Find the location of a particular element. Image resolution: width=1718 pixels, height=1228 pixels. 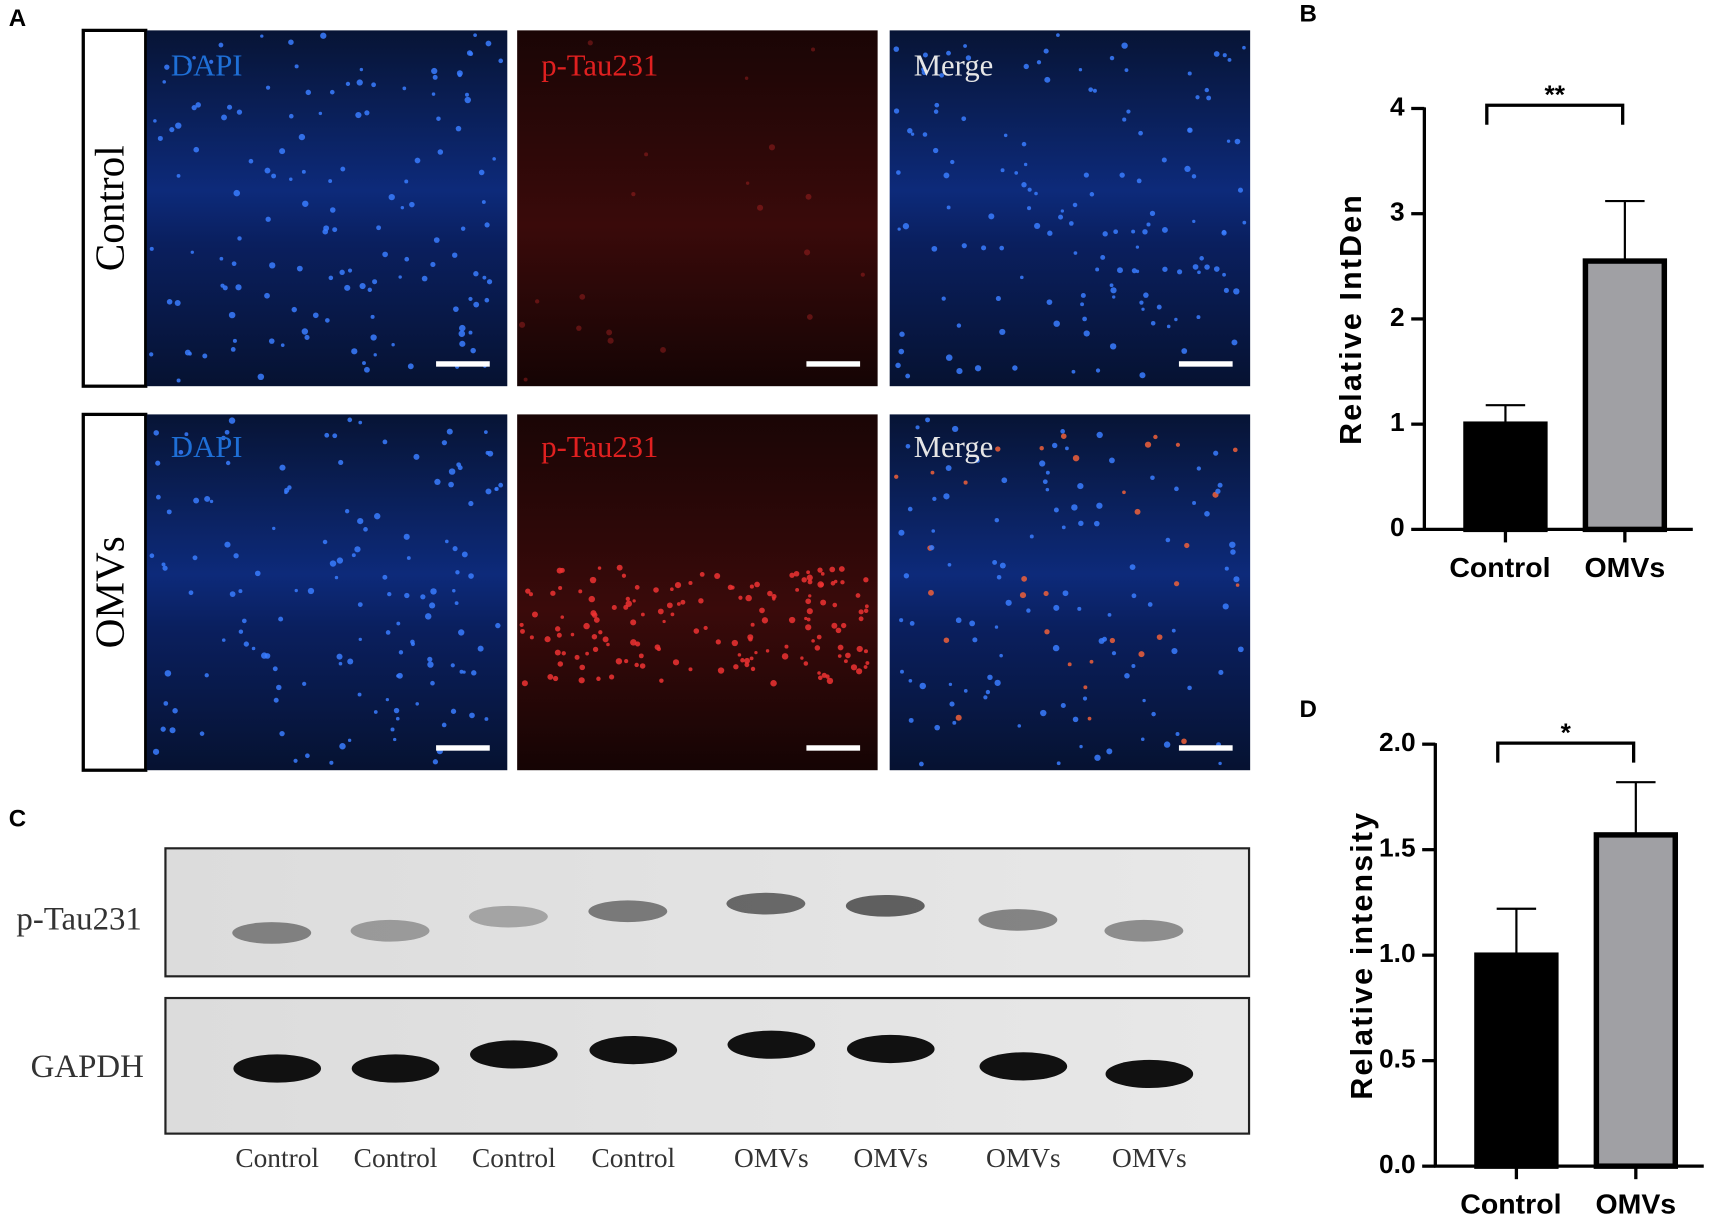

scale-bar is located at coordinates (1205, 748).